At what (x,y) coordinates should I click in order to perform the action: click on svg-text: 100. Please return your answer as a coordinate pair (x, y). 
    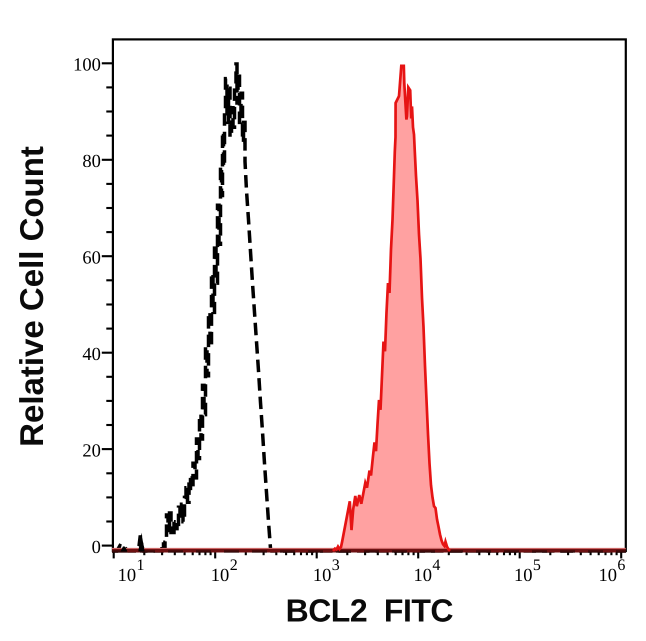
    Looking at the image, I should click on (87, 66).